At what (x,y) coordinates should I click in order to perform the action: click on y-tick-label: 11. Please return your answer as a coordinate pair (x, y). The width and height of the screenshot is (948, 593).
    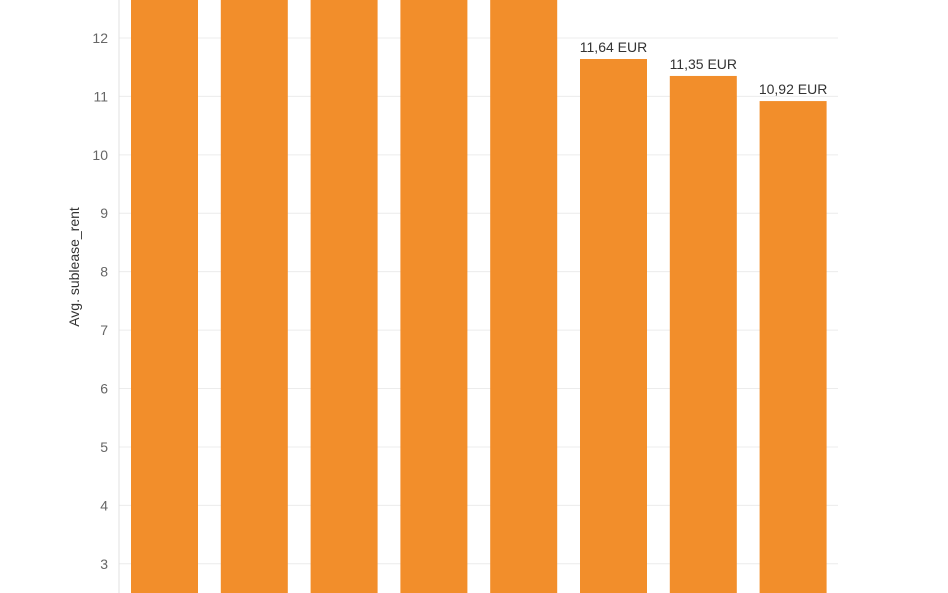
    Looking at the image, I should click on (100, 96).